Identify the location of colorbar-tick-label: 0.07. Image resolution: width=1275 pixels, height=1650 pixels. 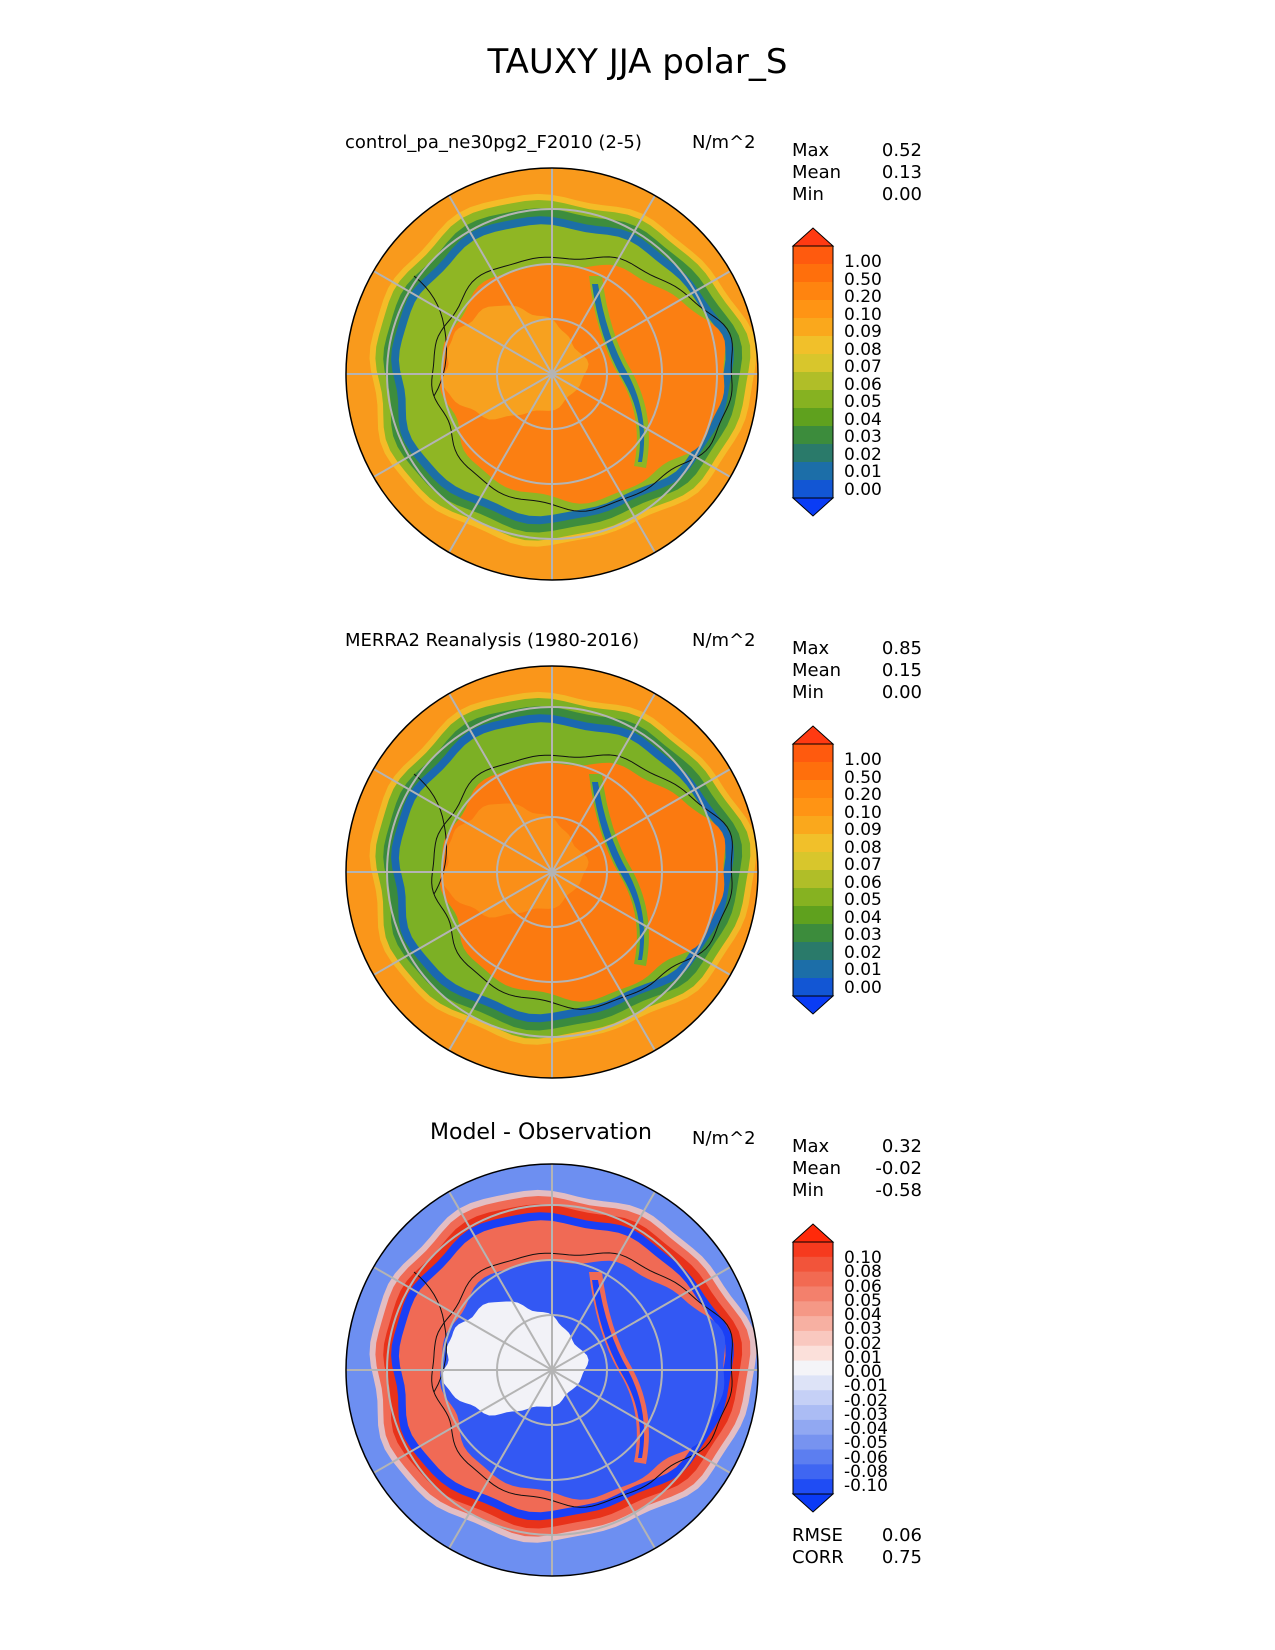
(863, 865).